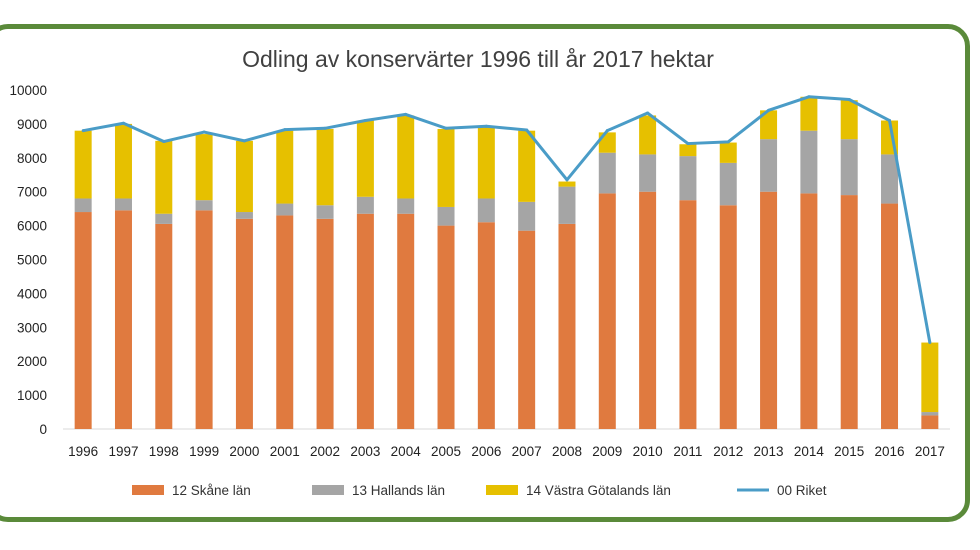 The width and height of the screenshot is (980, 550). What do you see at coordinates (32, 158) in the screenshot?
I see `y-tick-label: 8000` at bounding box center [32, 158].